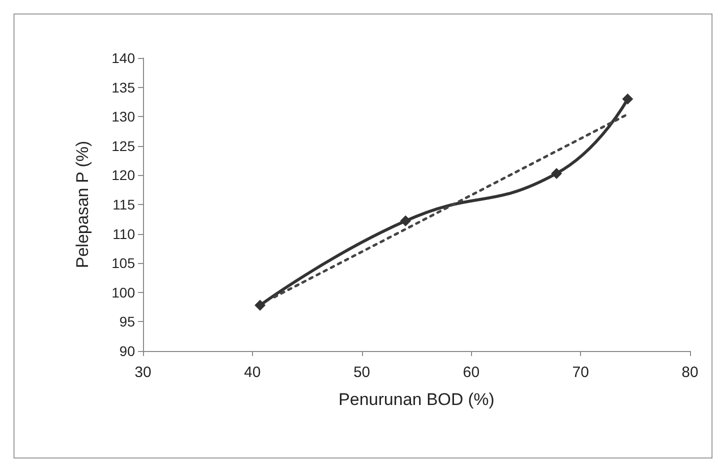  Describe the element at coordinates (690, 372) in the screenshot. I see `x-tick-label: 80` at that location.